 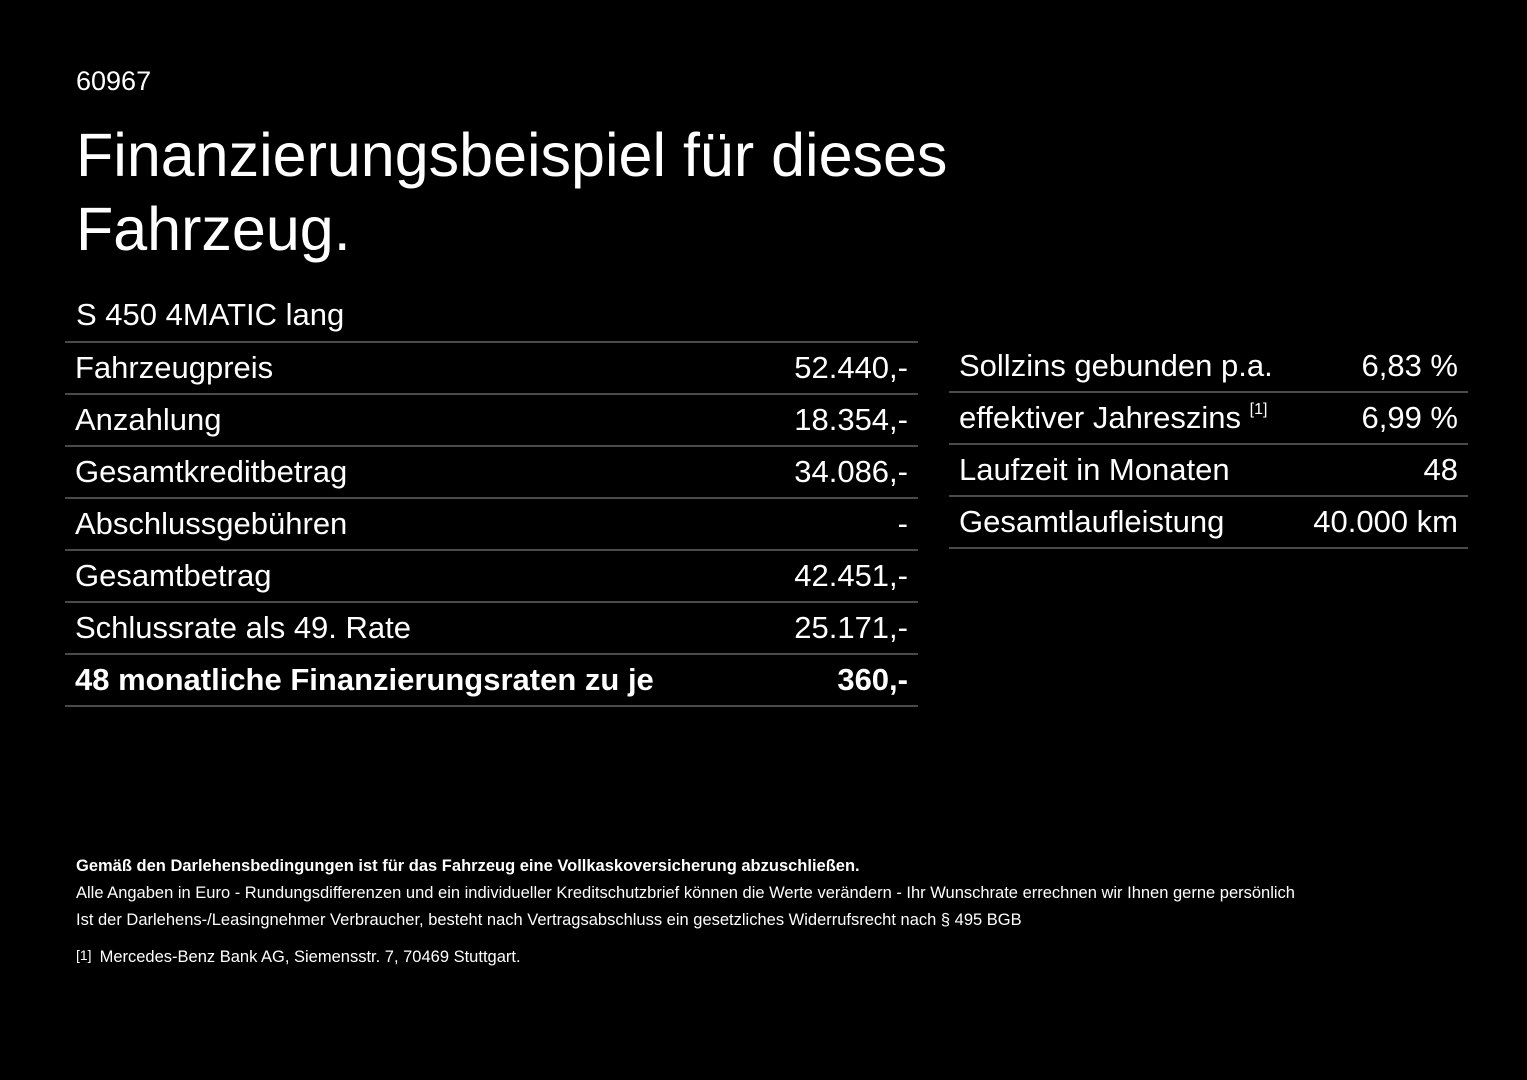 What do you see at coordinates (414, 680) in the screenshot?
I see `row-label: 48 monatliche Finanzierungsraten zu je` at bounding box center [414, 680].